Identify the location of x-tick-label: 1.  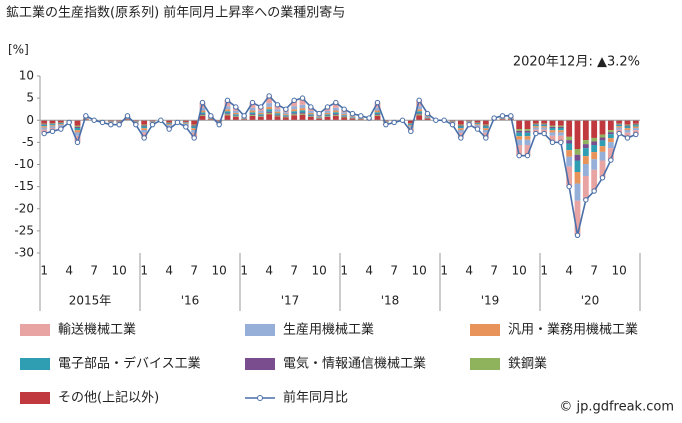
(144, 271).